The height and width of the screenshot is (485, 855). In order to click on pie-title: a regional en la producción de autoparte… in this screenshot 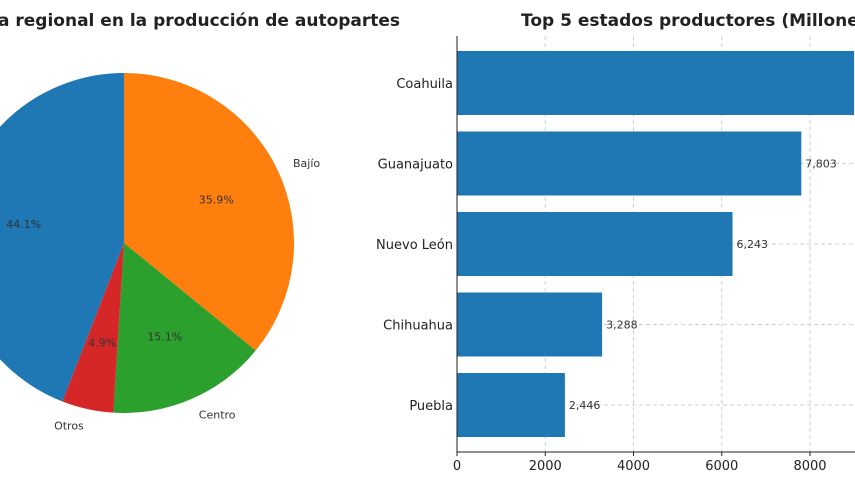, I will do `click(200, 21)`.